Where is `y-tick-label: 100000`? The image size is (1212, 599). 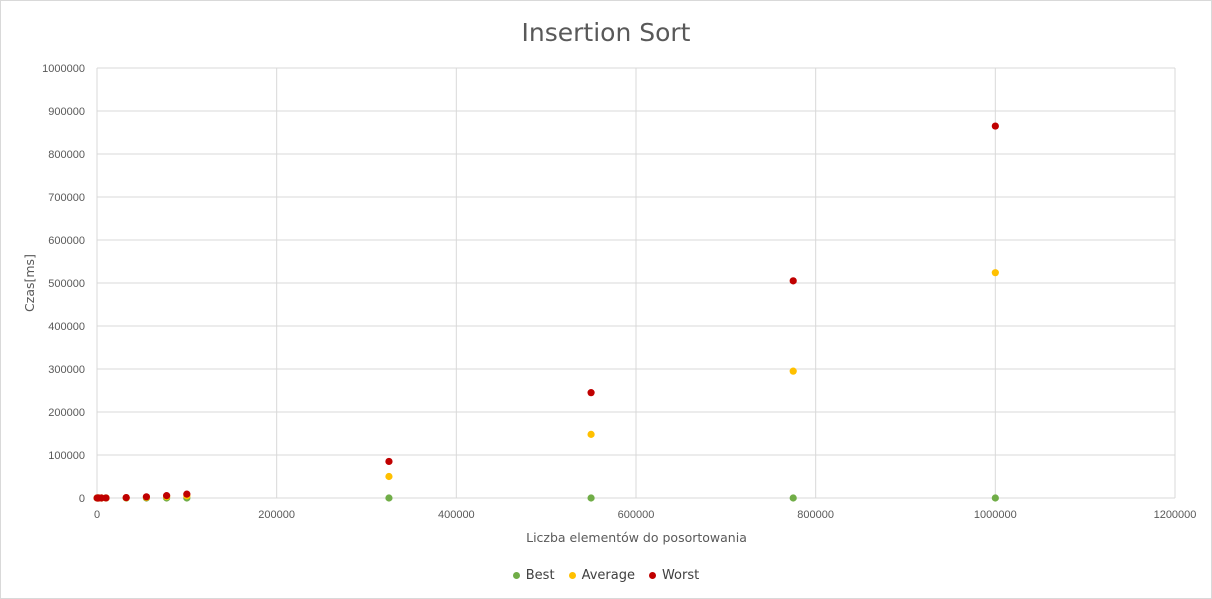
y-tick-label: 100000 is located at coordinates (66, 456).